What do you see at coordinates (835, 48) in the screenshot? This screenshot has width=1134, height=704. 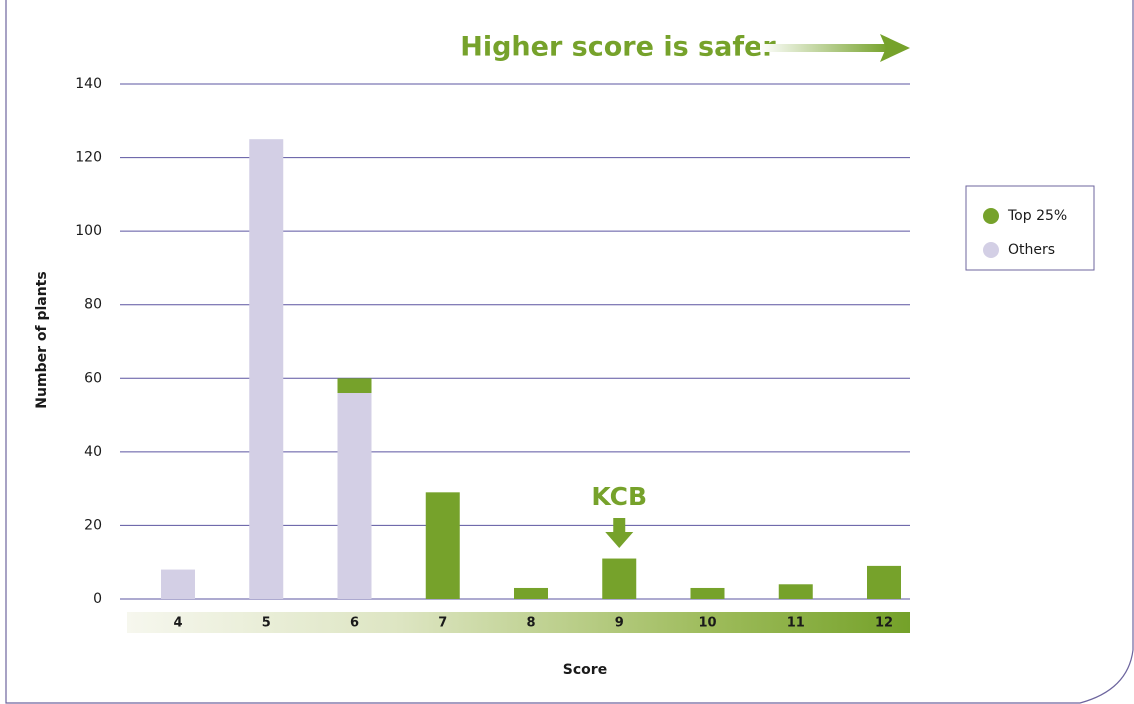 I see `direction-arrow` at bounding box center [835, 48].